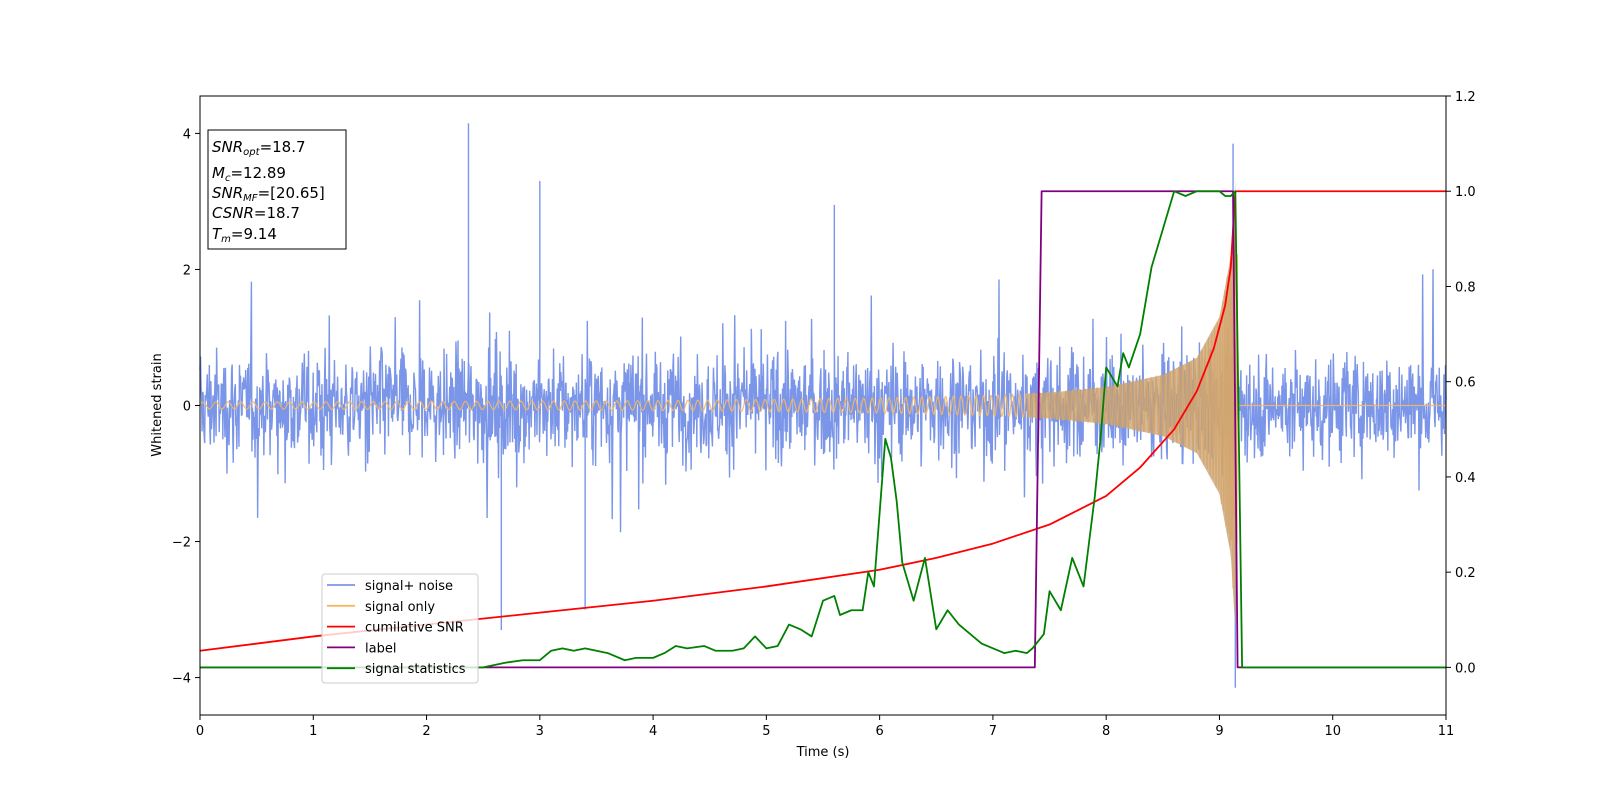 The height and width of the screenshot is (800, 1600). What do you see at coordinates (540, 731) in the screenshot?
I see `x-tick-label: 3` at bounding box center [540, 731].